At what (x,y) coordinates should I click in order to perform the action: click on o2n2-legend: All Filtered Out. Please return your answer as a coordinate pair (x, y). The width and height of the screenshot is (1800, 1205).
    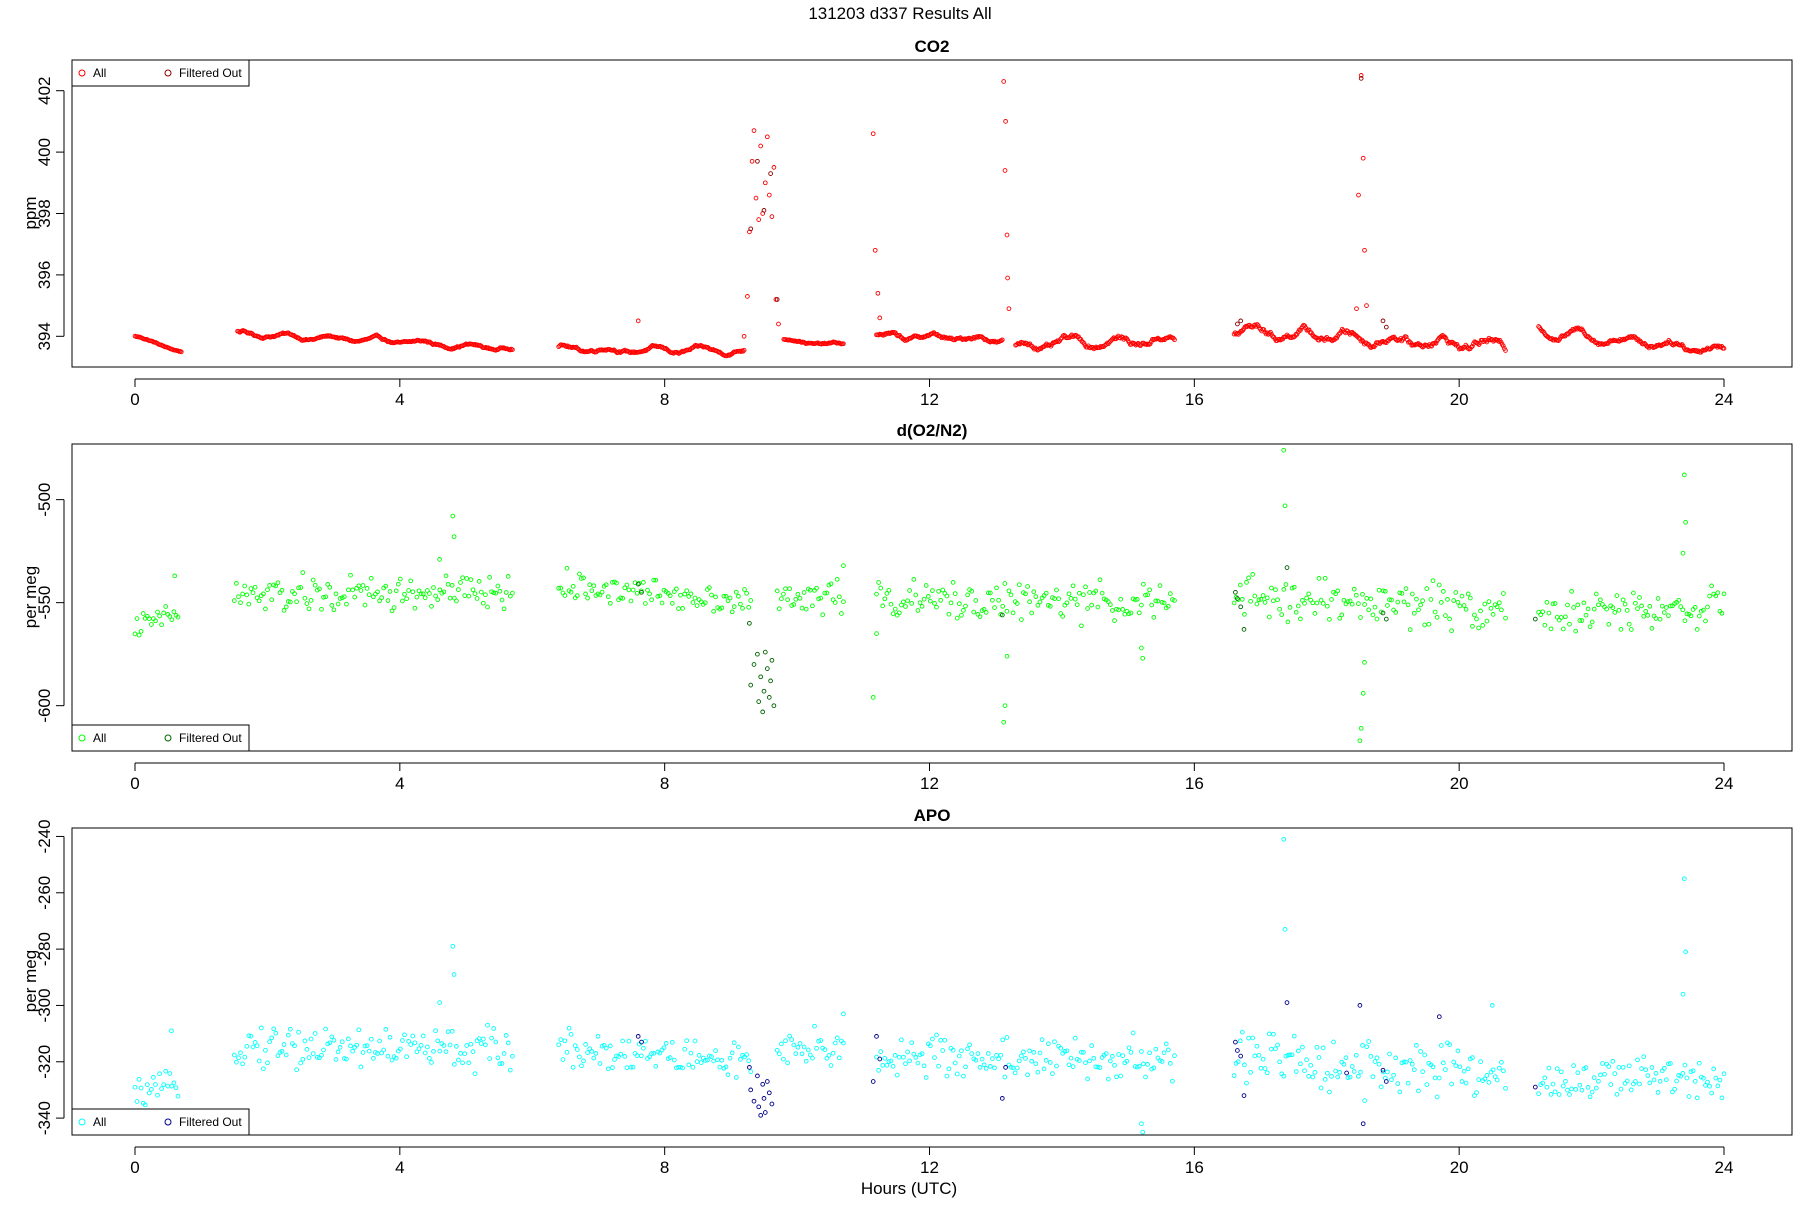
    Looking at the image, I should click on (160, 738).